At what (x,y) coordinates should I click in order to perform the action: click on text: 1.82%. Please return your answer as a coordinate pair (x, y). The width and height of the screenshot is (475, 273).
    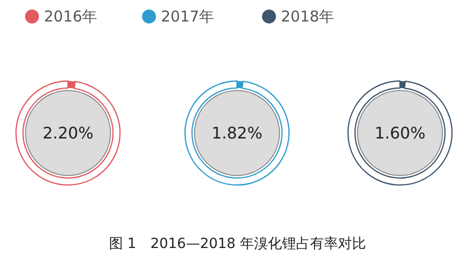
    Looking at the image, I should click on (237, 133).